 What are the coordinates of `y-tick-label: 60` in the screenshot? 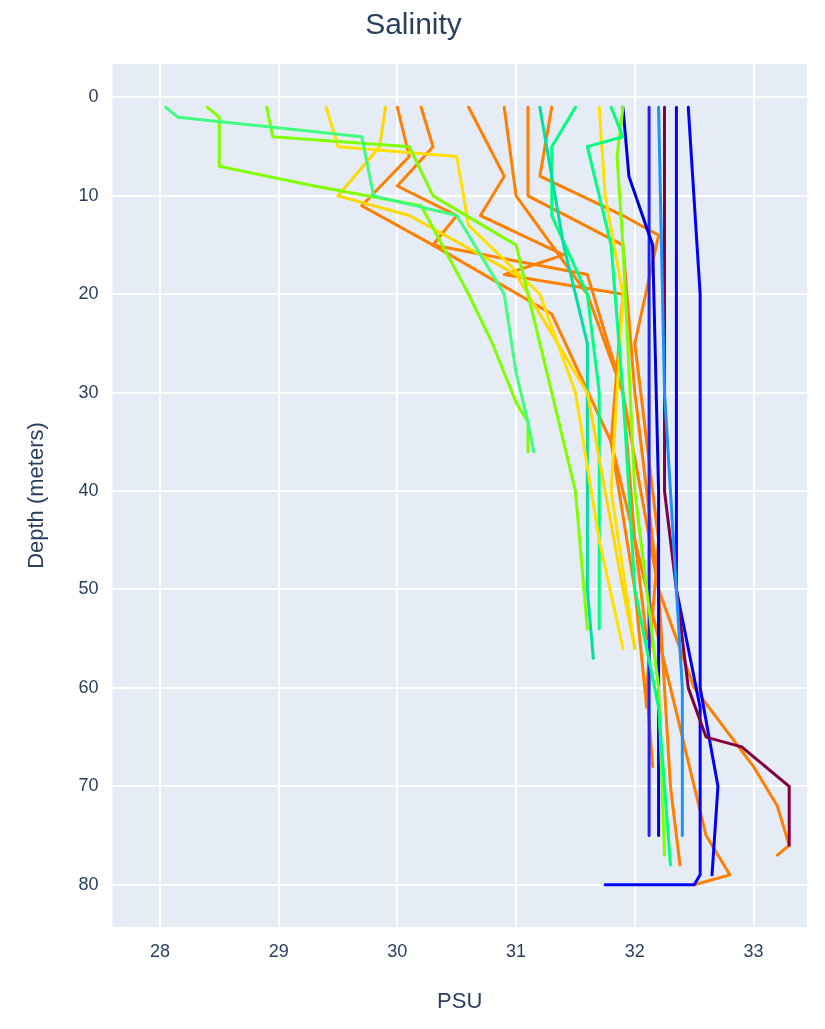 It's located at (88, 686).